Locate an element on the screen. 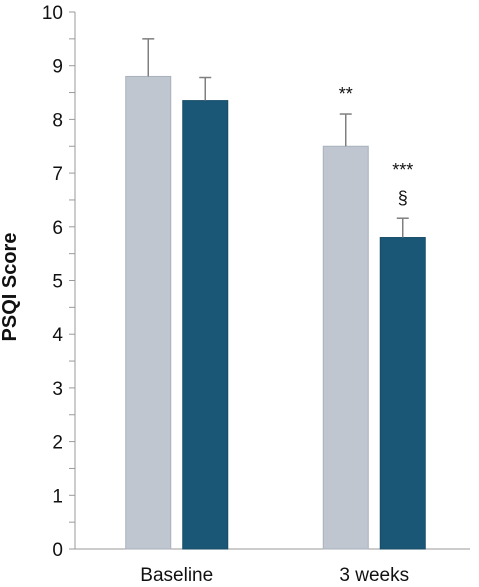  significance-marker: § is located at coordinates (403, 198).